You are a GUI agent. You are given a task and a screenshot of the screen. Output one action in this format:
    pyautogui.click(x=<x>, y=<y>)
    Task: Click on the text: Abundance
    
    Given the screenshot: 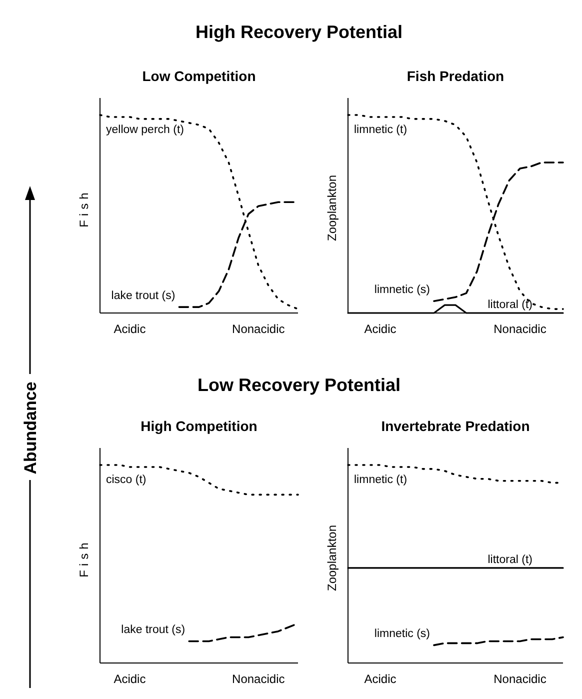 What is the action you would take?
    pyautogui.click(x=30, y=428)
    